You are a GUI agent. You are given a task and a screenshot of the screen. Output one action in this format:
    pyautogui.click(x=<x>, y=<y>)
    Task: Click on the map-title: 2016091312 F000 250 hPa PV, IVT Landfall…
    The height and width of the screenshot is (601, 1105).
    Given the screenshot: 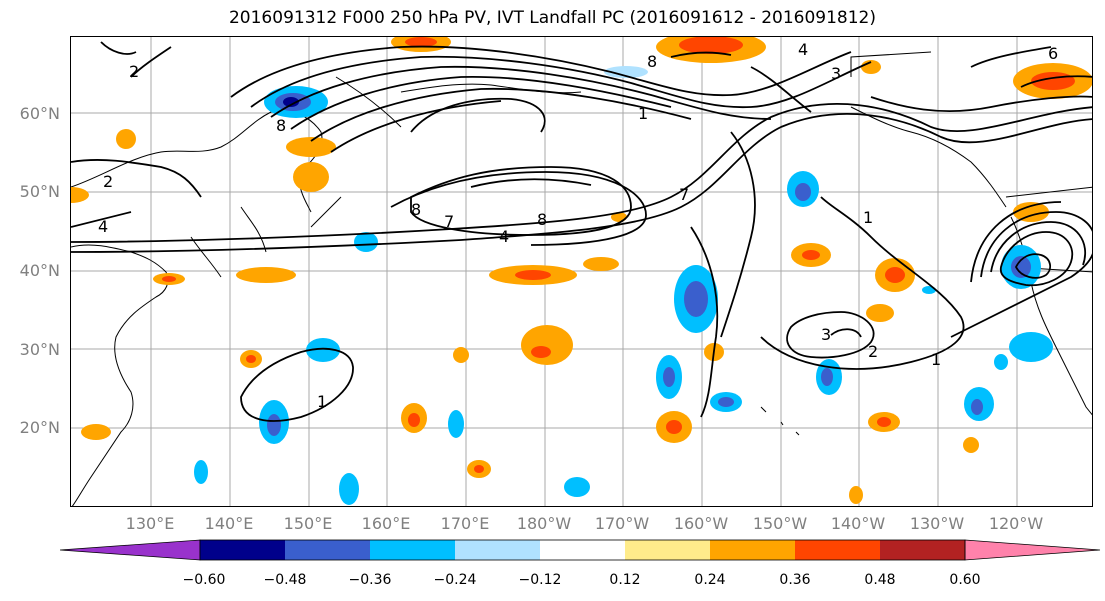 What is the action you would take?
    pyautogui.click(x=552, y=18)
    